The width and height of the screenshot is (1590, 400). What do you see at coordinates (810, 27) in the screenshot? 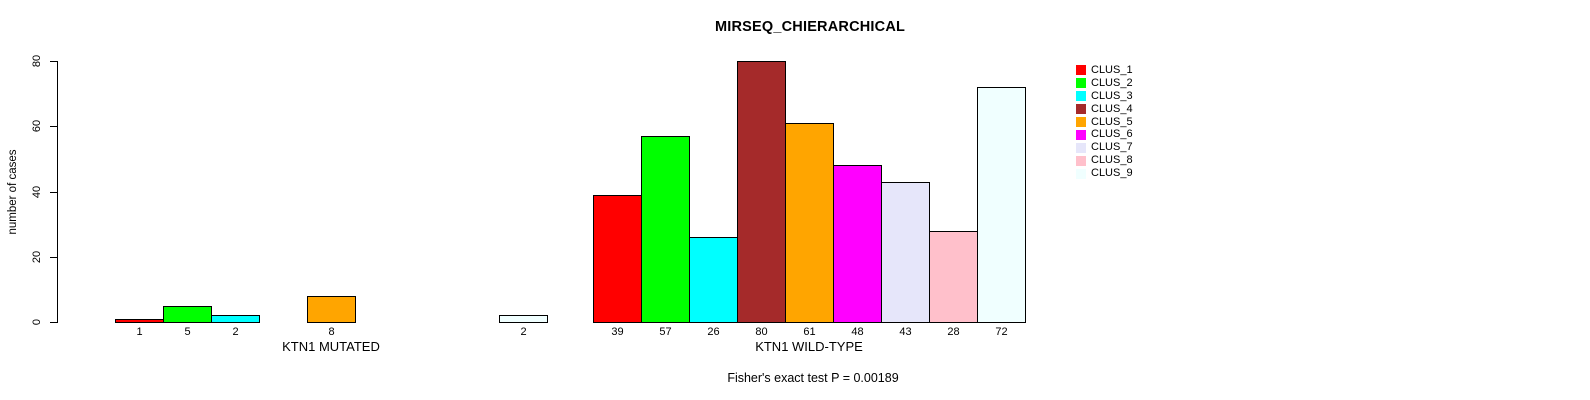
I see `chart-title: MIRSEQ_CHIERARCHICAL` at bounding box center [810, 27].